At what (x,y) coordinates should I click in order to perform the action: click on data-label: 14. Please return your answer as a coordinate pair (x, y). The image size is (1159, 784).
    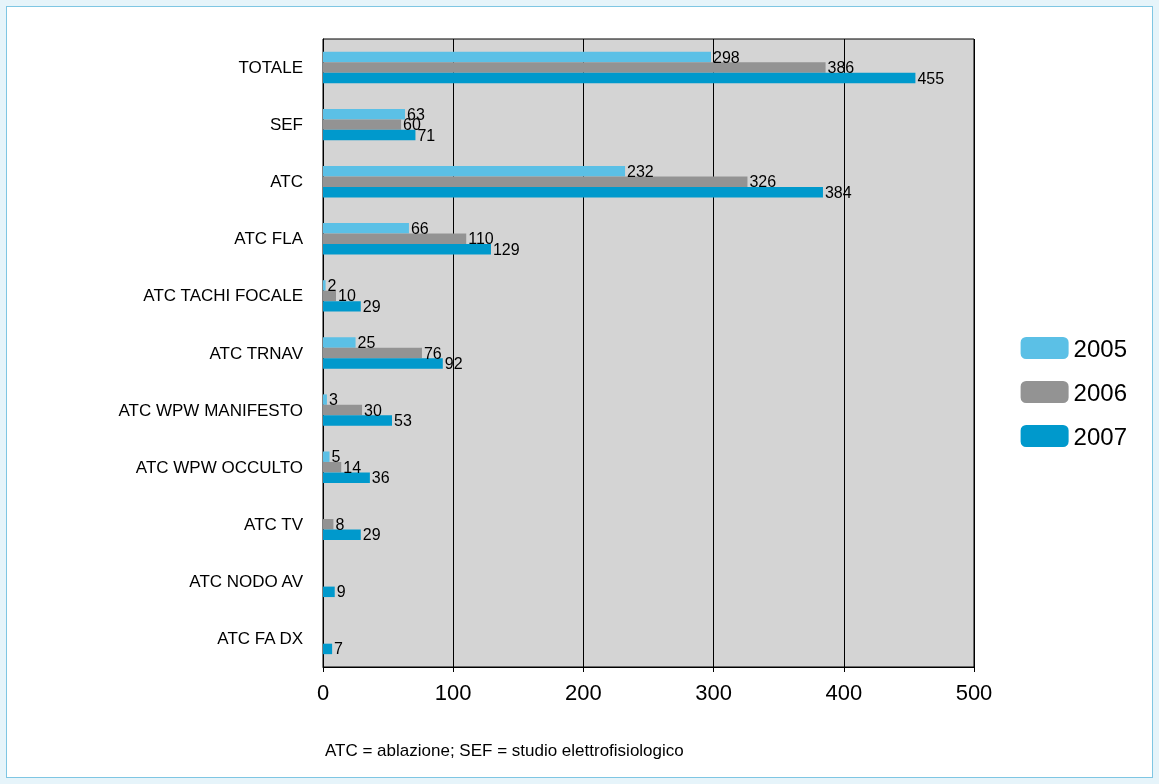
    Looking at the image, I should click on (352, 467).